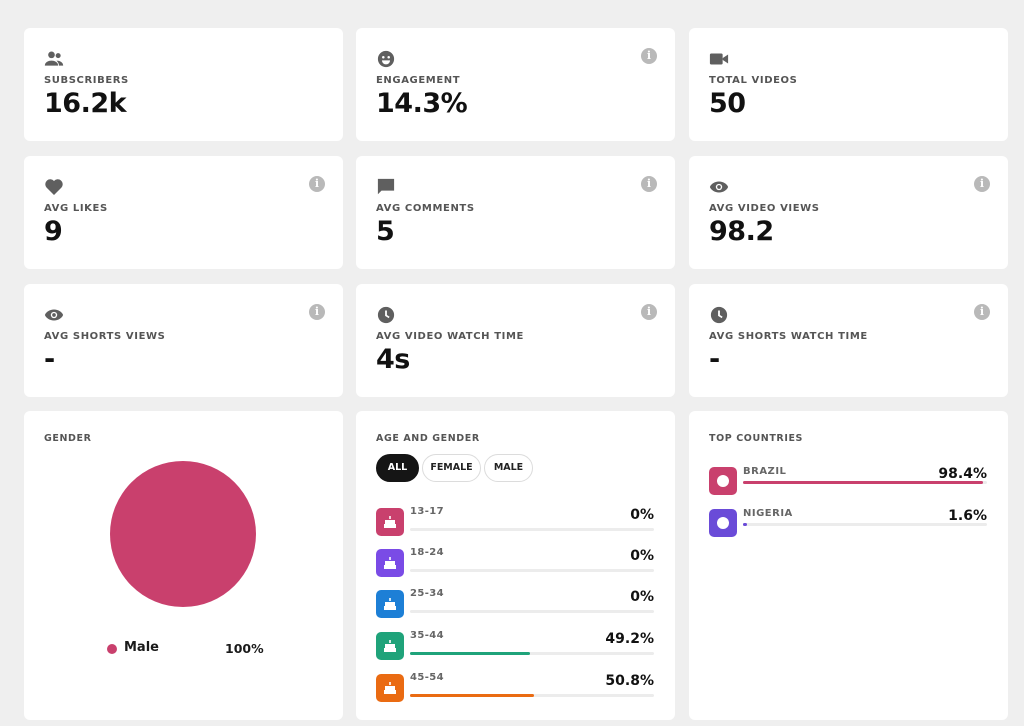  What do you see at coordinates (54, 59) in the screenshot?
I see `people-icon` at bounding box center [54, 59].